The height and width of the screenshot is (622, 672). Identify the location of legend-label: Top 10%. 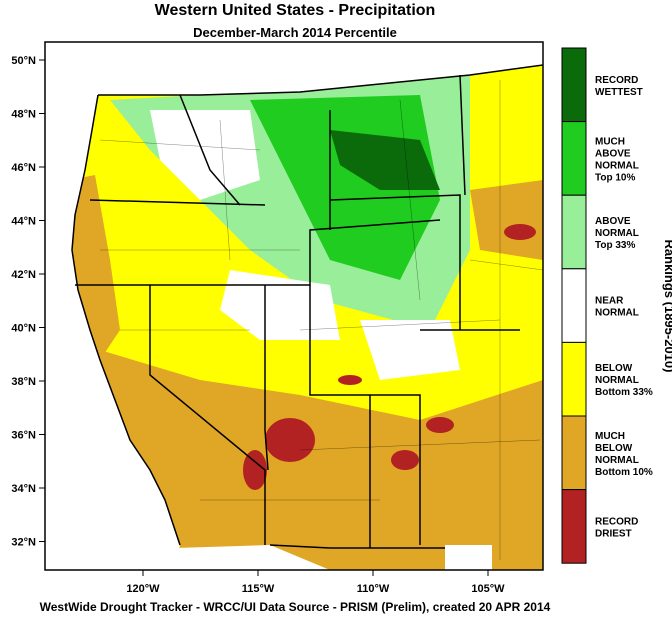
(615, 177).